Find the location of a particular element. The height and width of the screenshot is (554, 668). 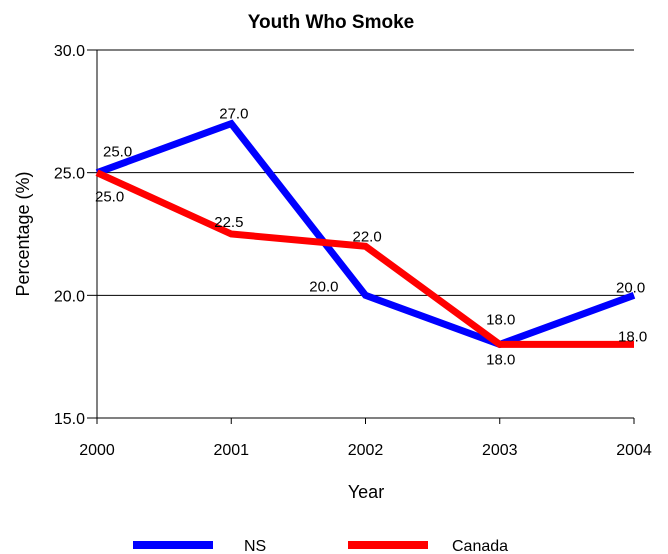

x-tick-label: 2002 is located at coordinates (366, 450).